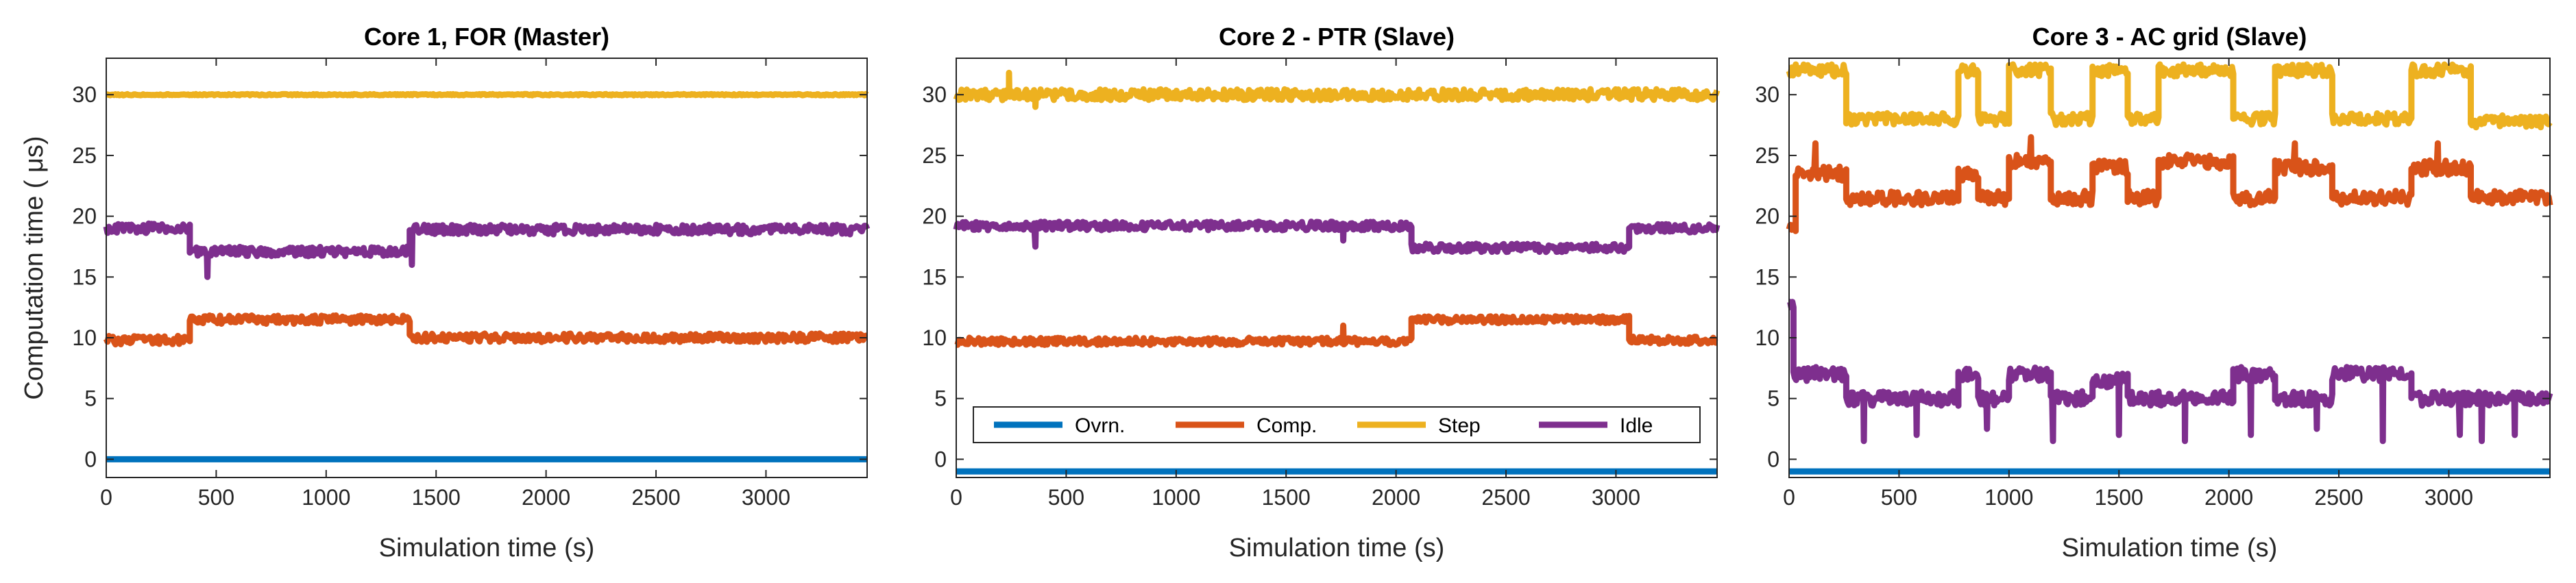 The height and width of the screenshot is (583, 2576). Describe the element at coordinates (1505, 497) in the screenshot. I see `p2-xtick-label-2500: 2500` at that location.